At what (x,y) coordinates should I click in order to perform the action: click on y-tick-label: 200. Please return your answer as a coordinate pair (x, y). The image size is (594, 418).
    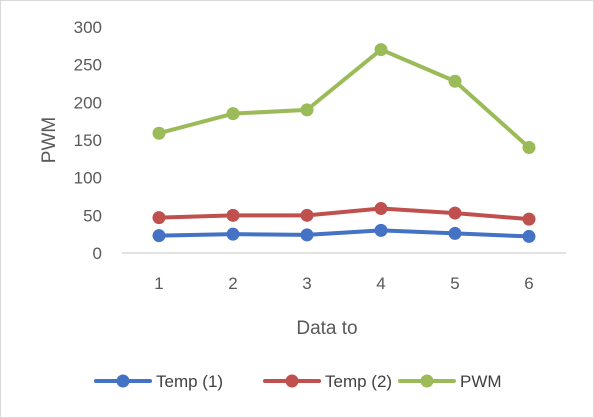
    Looking at the image, I should click on (88, 102).